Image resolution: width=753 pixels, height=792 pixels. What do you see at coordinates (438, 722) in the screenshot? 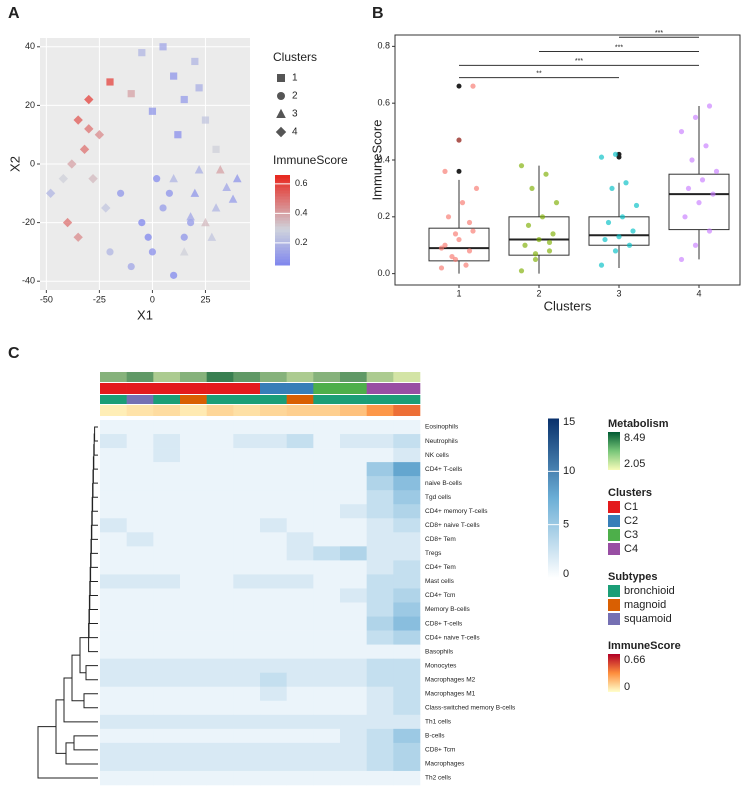
I see `row-label: Th1 cells` at bounding box center [438, 722].